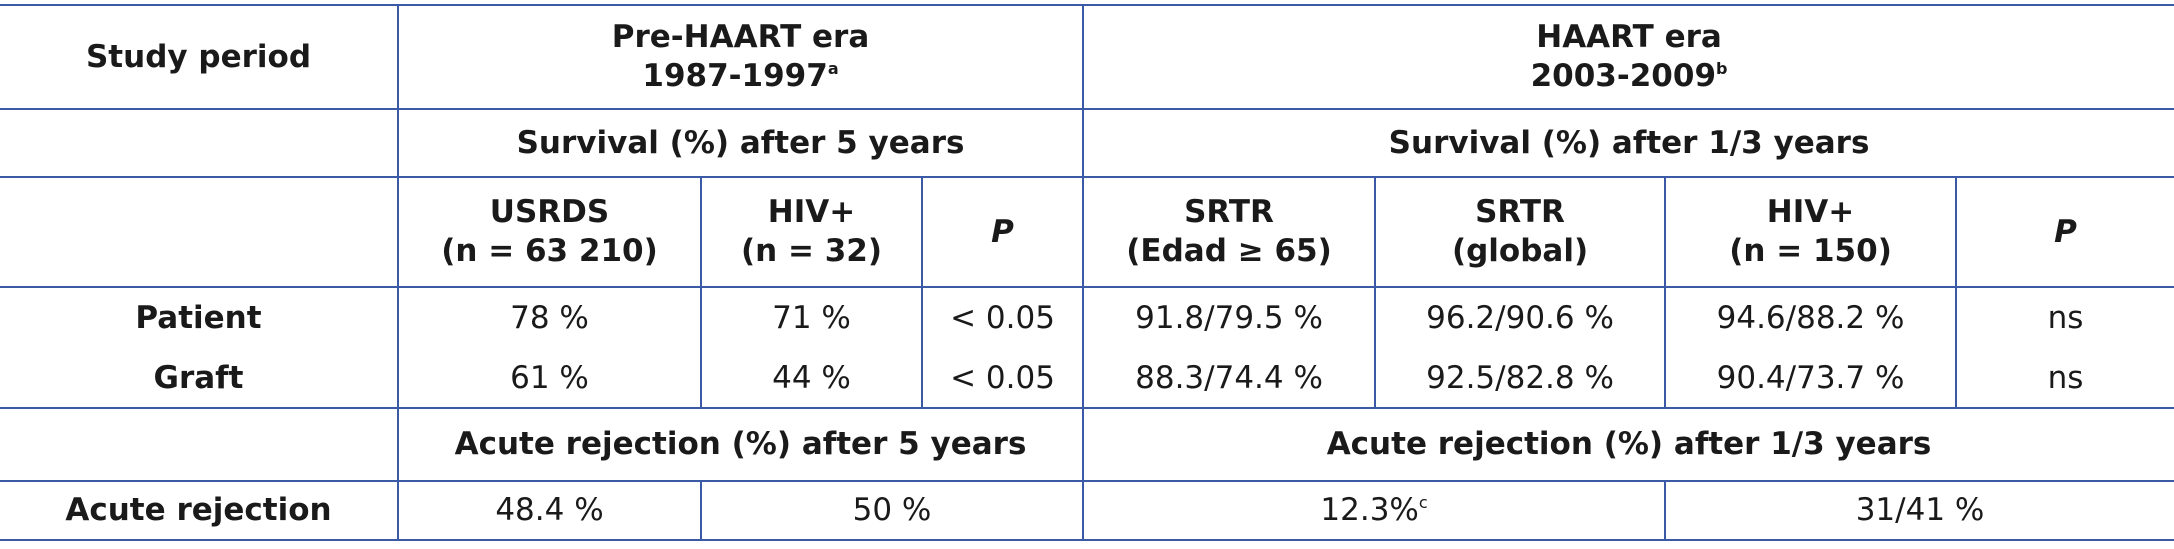 This screenshot has width=2174, height=549. What do you see at coordinates (1623, 76) in the screenshot?
I see `years: 2003-2009` at bounding box center [1623, 76].